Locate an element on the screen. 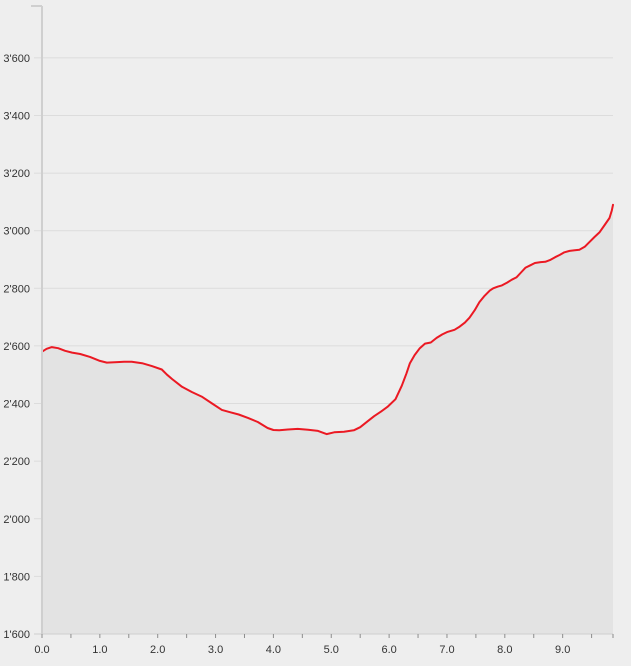 Image resolution: width=631 pixels, height=666 pixels. y-tick-label: 2'200 is located at coordinates (16, 462).